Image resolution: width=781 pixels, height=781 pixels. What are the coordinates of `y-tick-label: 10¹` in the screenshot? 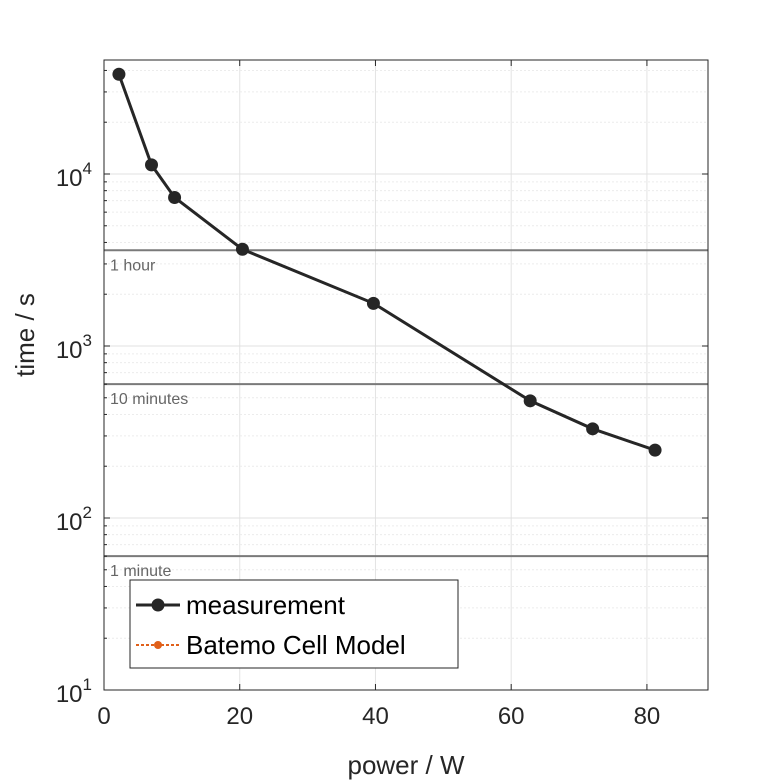 It's located at (74, 691).